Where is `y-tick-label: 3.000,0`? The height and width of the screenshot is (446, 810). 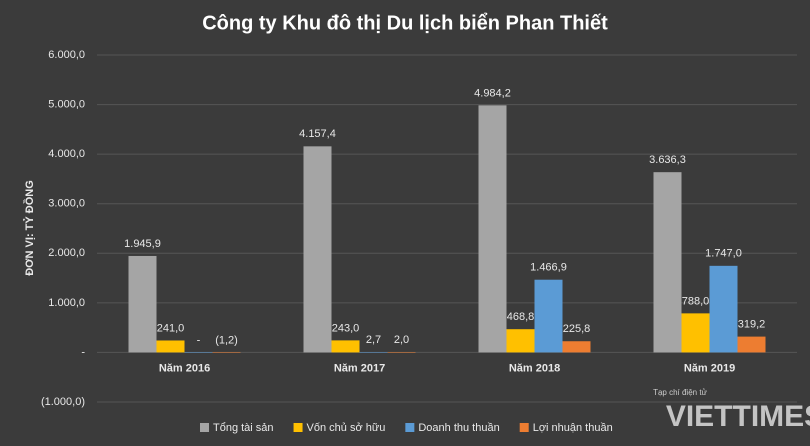 y-tick-label: 3.000,0 is located at coordinates (66, 204).